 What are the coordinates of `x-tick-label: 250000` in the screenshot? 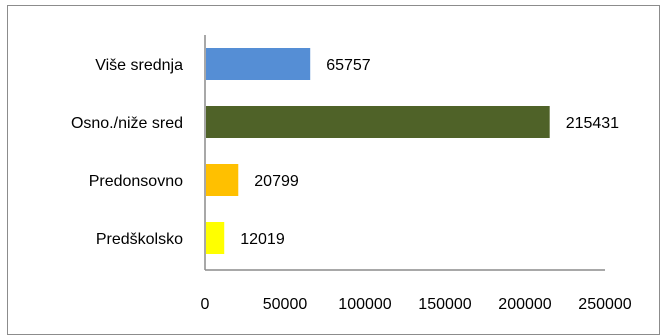 It's located at (604, 304).